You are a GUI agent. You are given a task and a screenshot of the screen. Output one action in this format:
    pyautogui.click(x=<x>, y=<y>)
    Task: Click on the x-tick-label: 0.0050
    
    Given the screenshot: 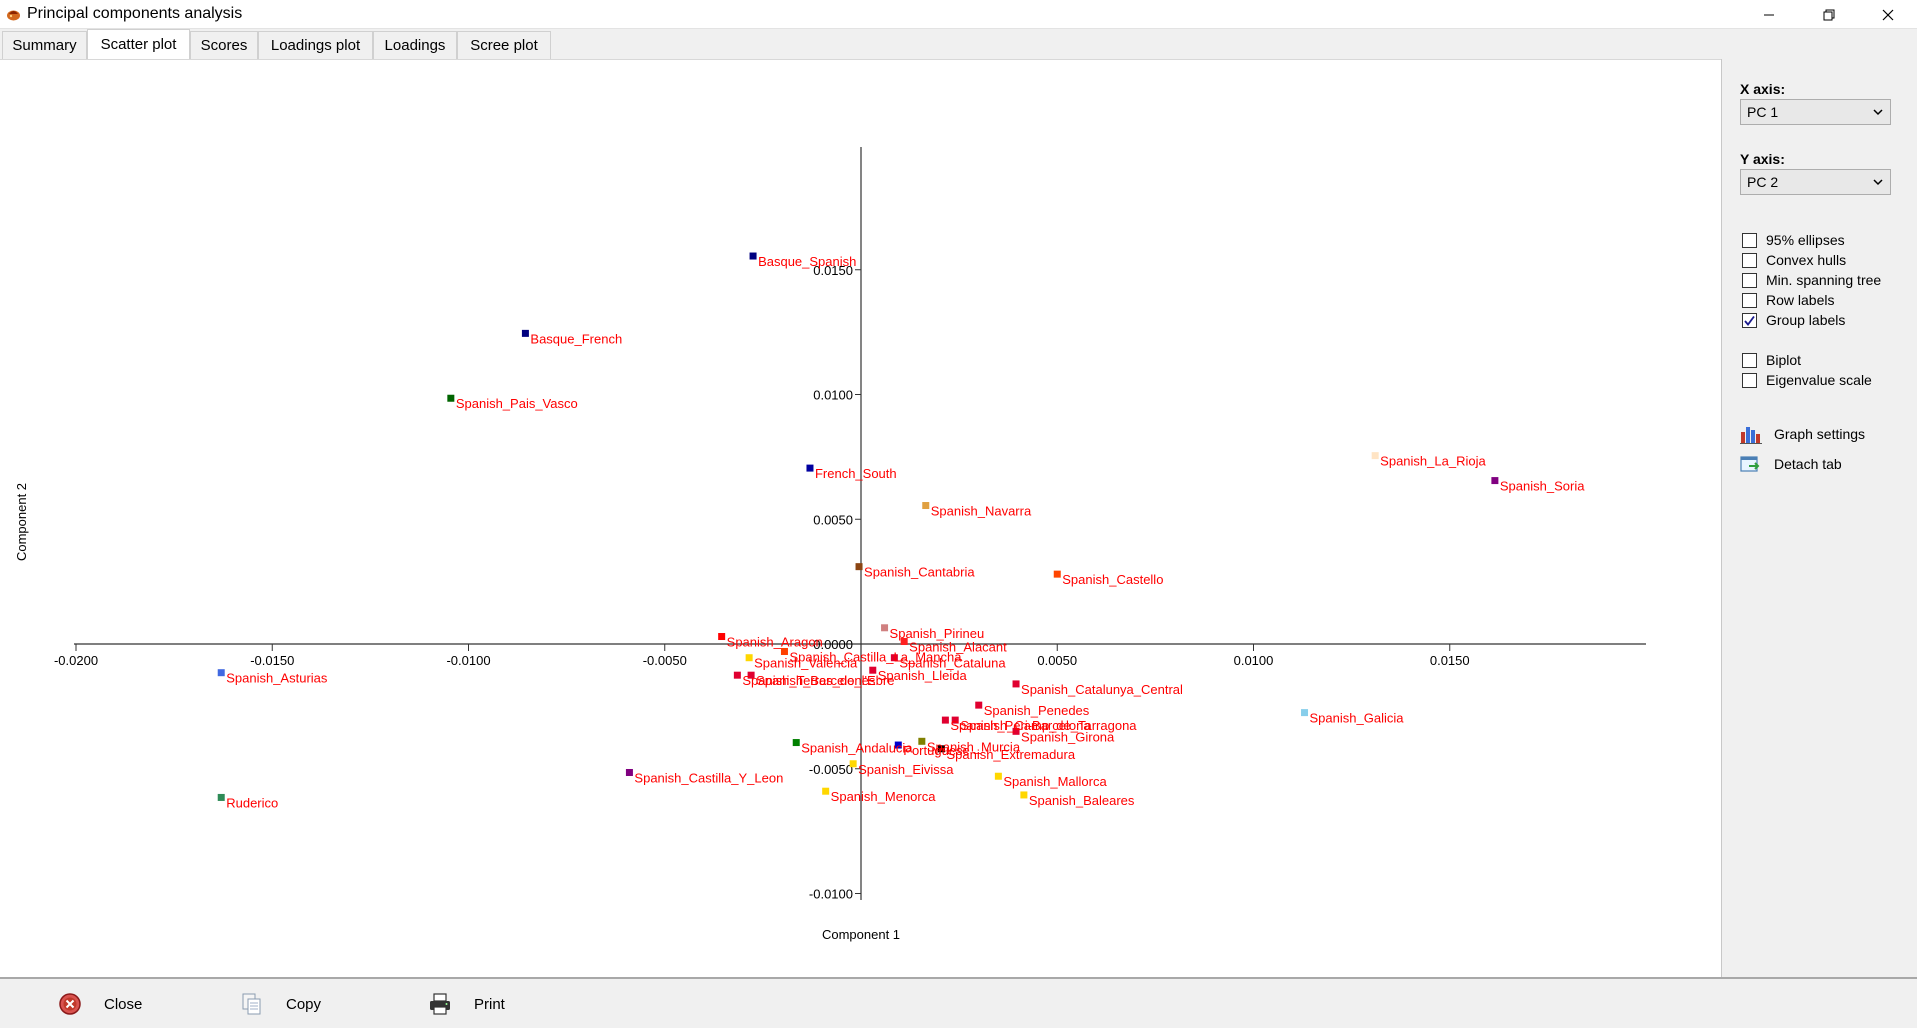 What is the action you would take?
    pyautogui.click(x=1057, y=660)
    